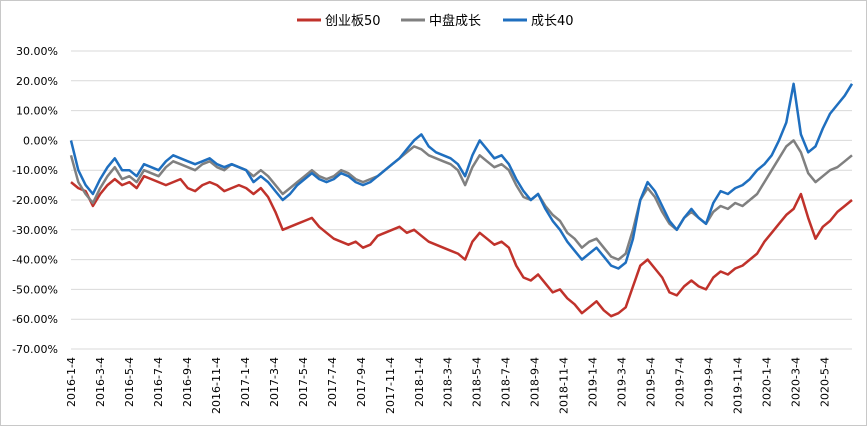 The width and height of the screenshot is (867, 429). I want to click on y-tick-label: -50.00%, so click(35, 289).